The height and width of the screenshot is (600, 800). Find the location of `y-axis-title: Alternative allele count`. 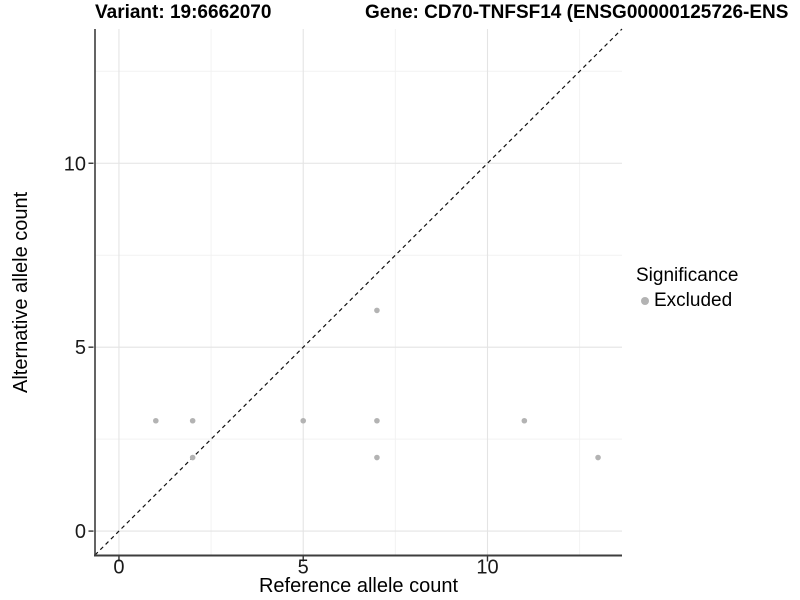

y-axis-title: Alternative allele count is located at coordinates (21, 292).